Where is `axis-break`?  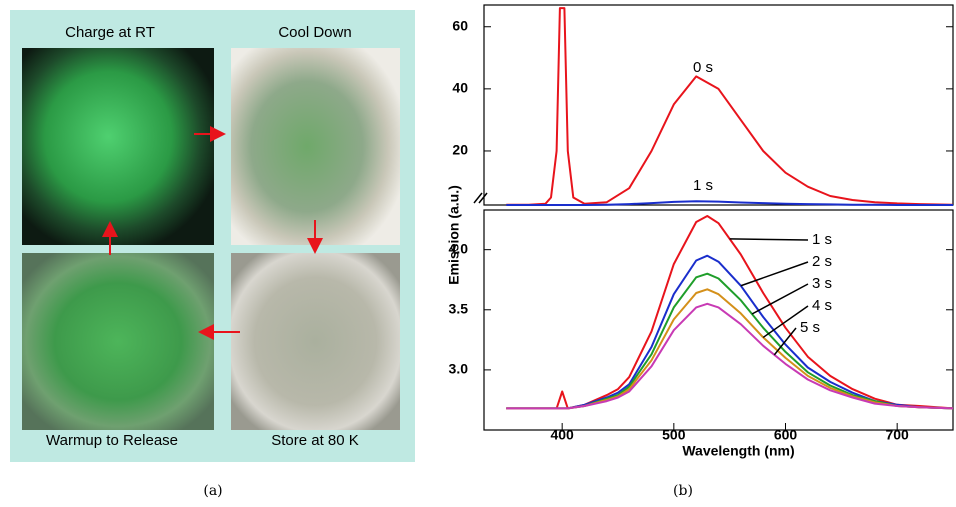
axis-break is located at coordinates (480, 198).